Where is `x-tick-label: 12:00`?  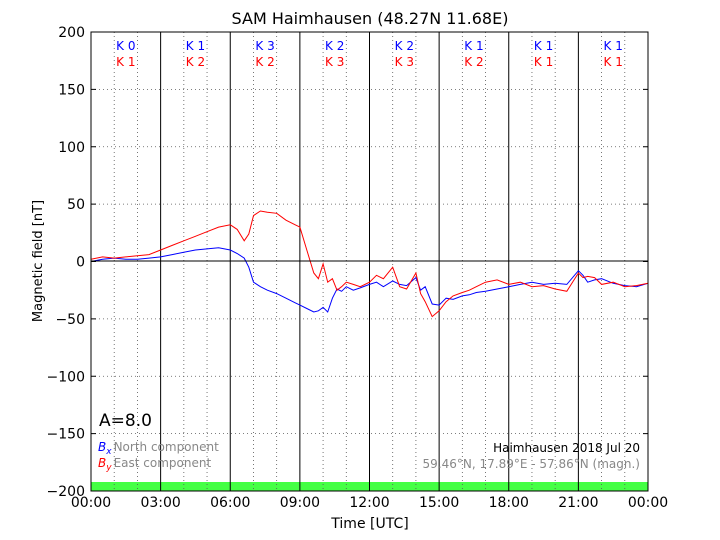
x-tick-label: 12:00 is located at coordinates (369, 503).